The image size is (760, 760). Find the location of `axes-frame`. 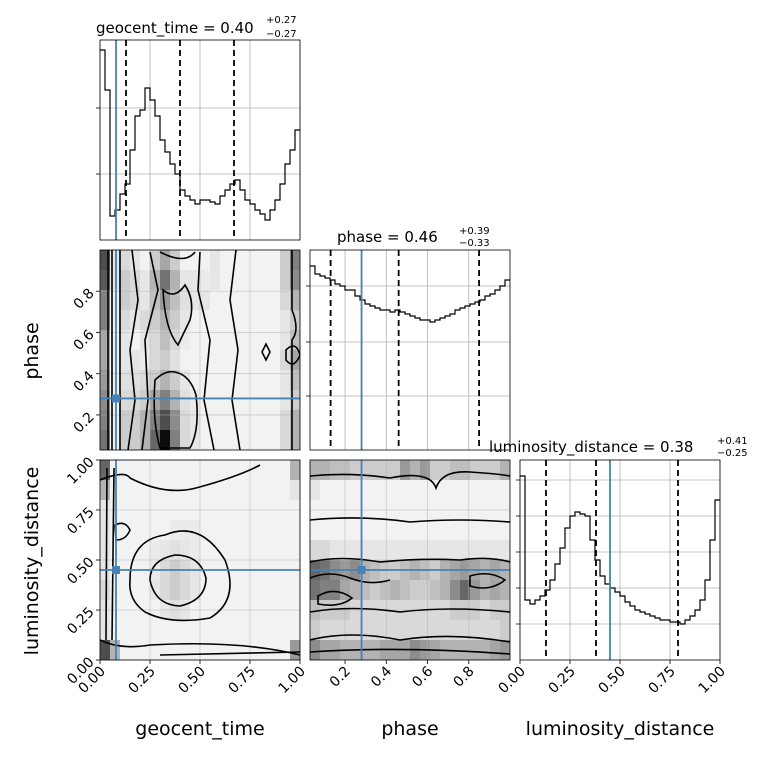

axes-frame is located at coordinates (200, 140).